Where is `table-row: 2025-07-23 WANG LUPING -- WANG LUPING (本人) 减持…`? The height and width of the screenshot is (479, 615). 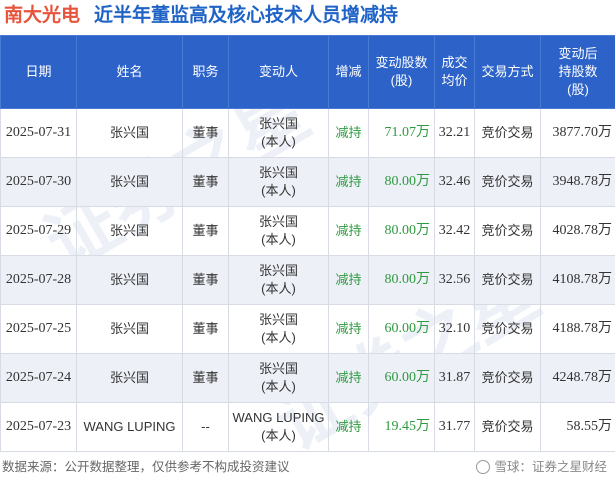 table-row: 2025-07-23 WANG LUPING -- WANG LUPING (本人) 减持… is located at coordinates (307, 427).